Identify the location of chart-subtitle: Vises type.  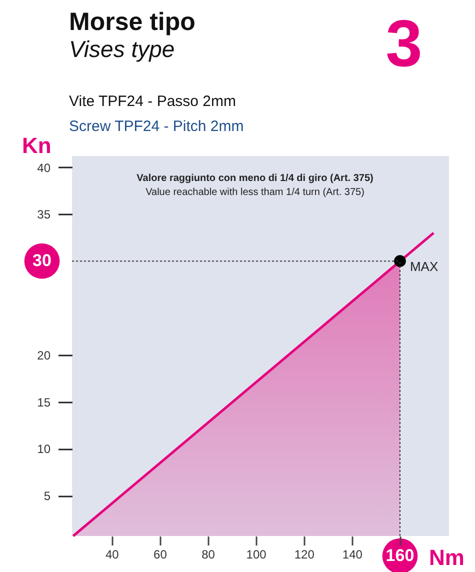
(122, 49).